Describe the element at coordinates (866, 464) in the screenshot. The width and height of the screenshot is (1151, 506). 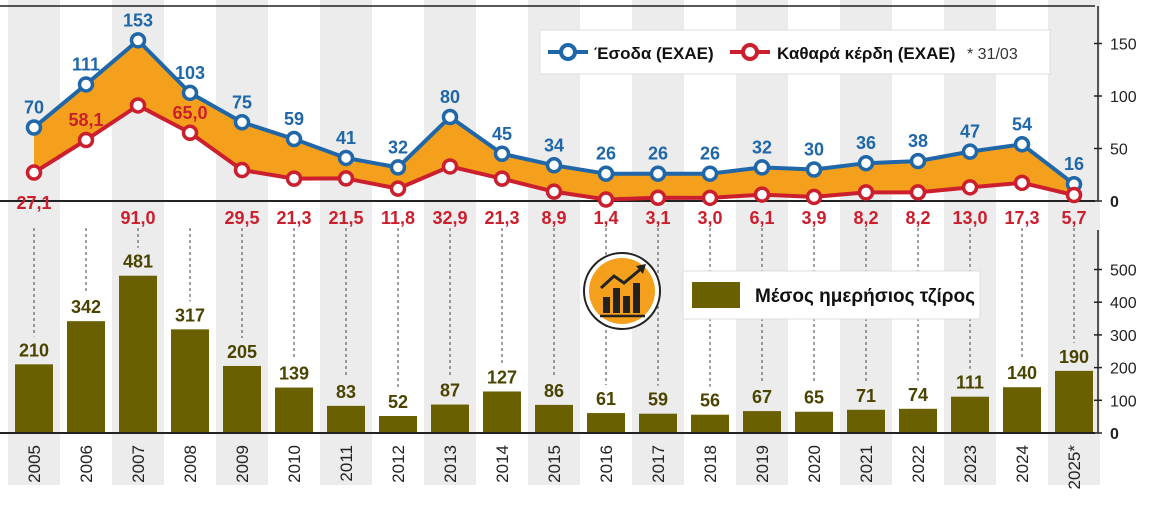
I see `year-label: 2021` at that location.